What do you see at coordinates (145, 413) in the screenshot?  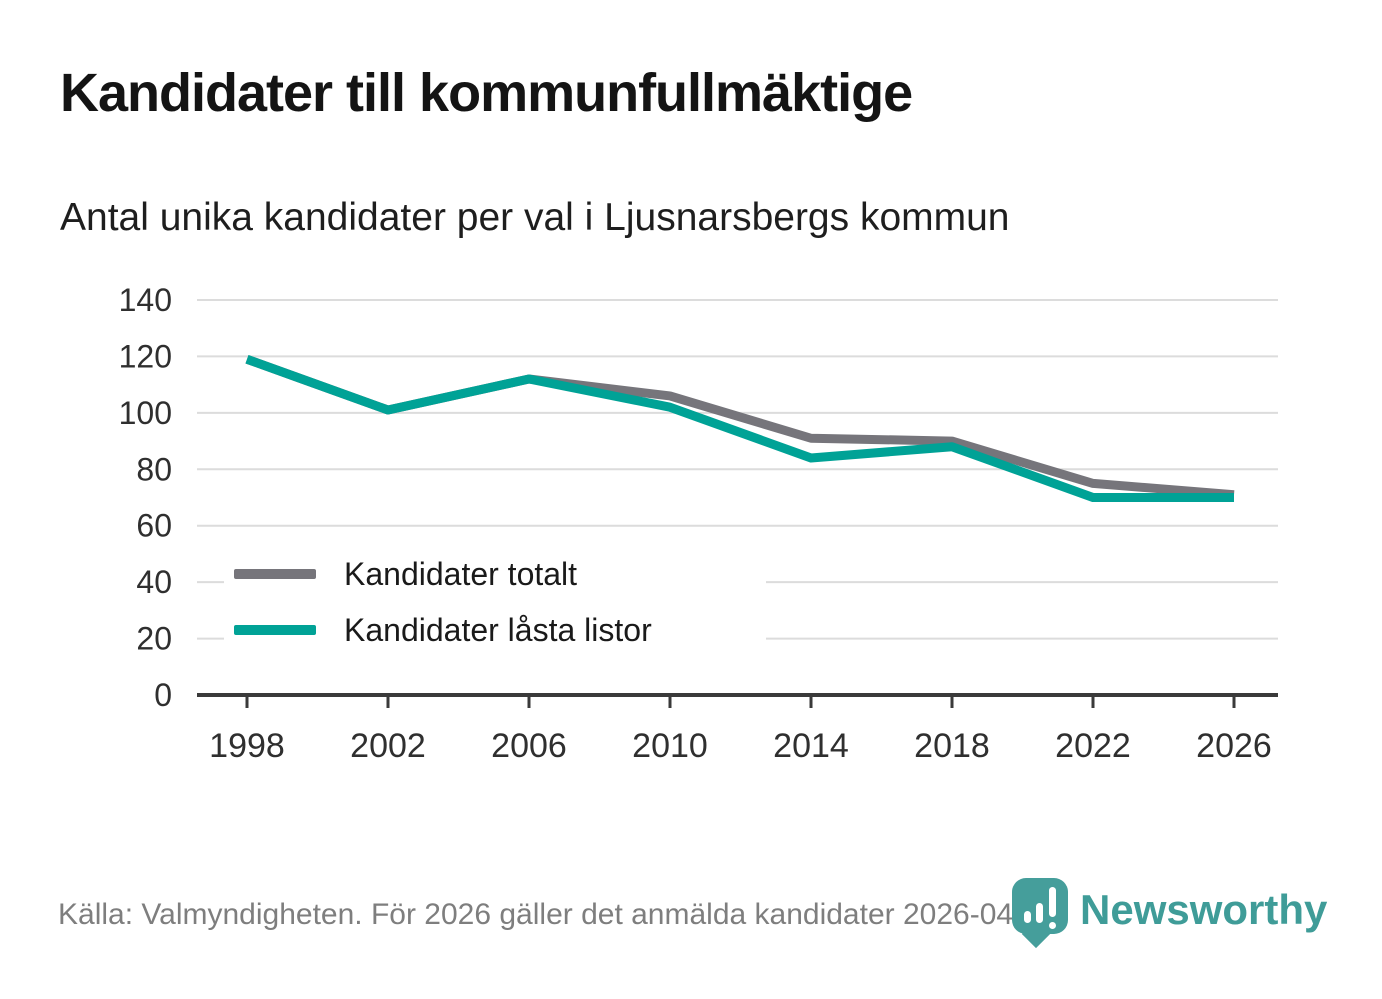 I see `y-axis-label-100: 100` at bounding box center [145, 413].